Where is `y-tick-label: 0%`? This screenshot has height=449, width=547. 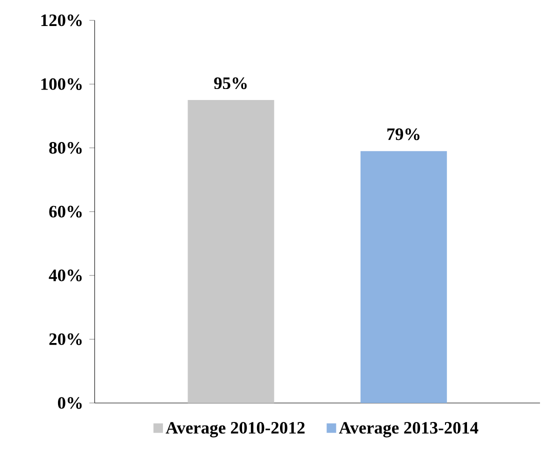
y-tick-label: 0% is located at coordinates (70, 403).